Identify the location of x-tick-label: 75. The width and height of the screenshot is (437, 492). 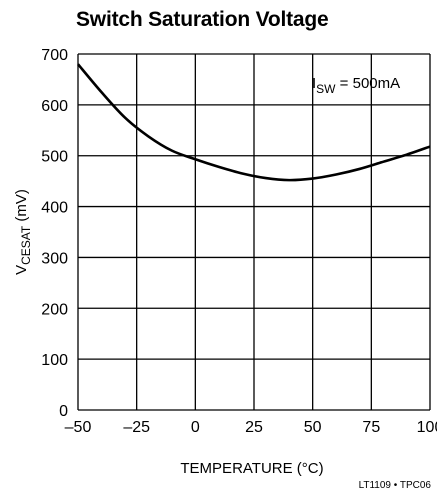
(371, 427).